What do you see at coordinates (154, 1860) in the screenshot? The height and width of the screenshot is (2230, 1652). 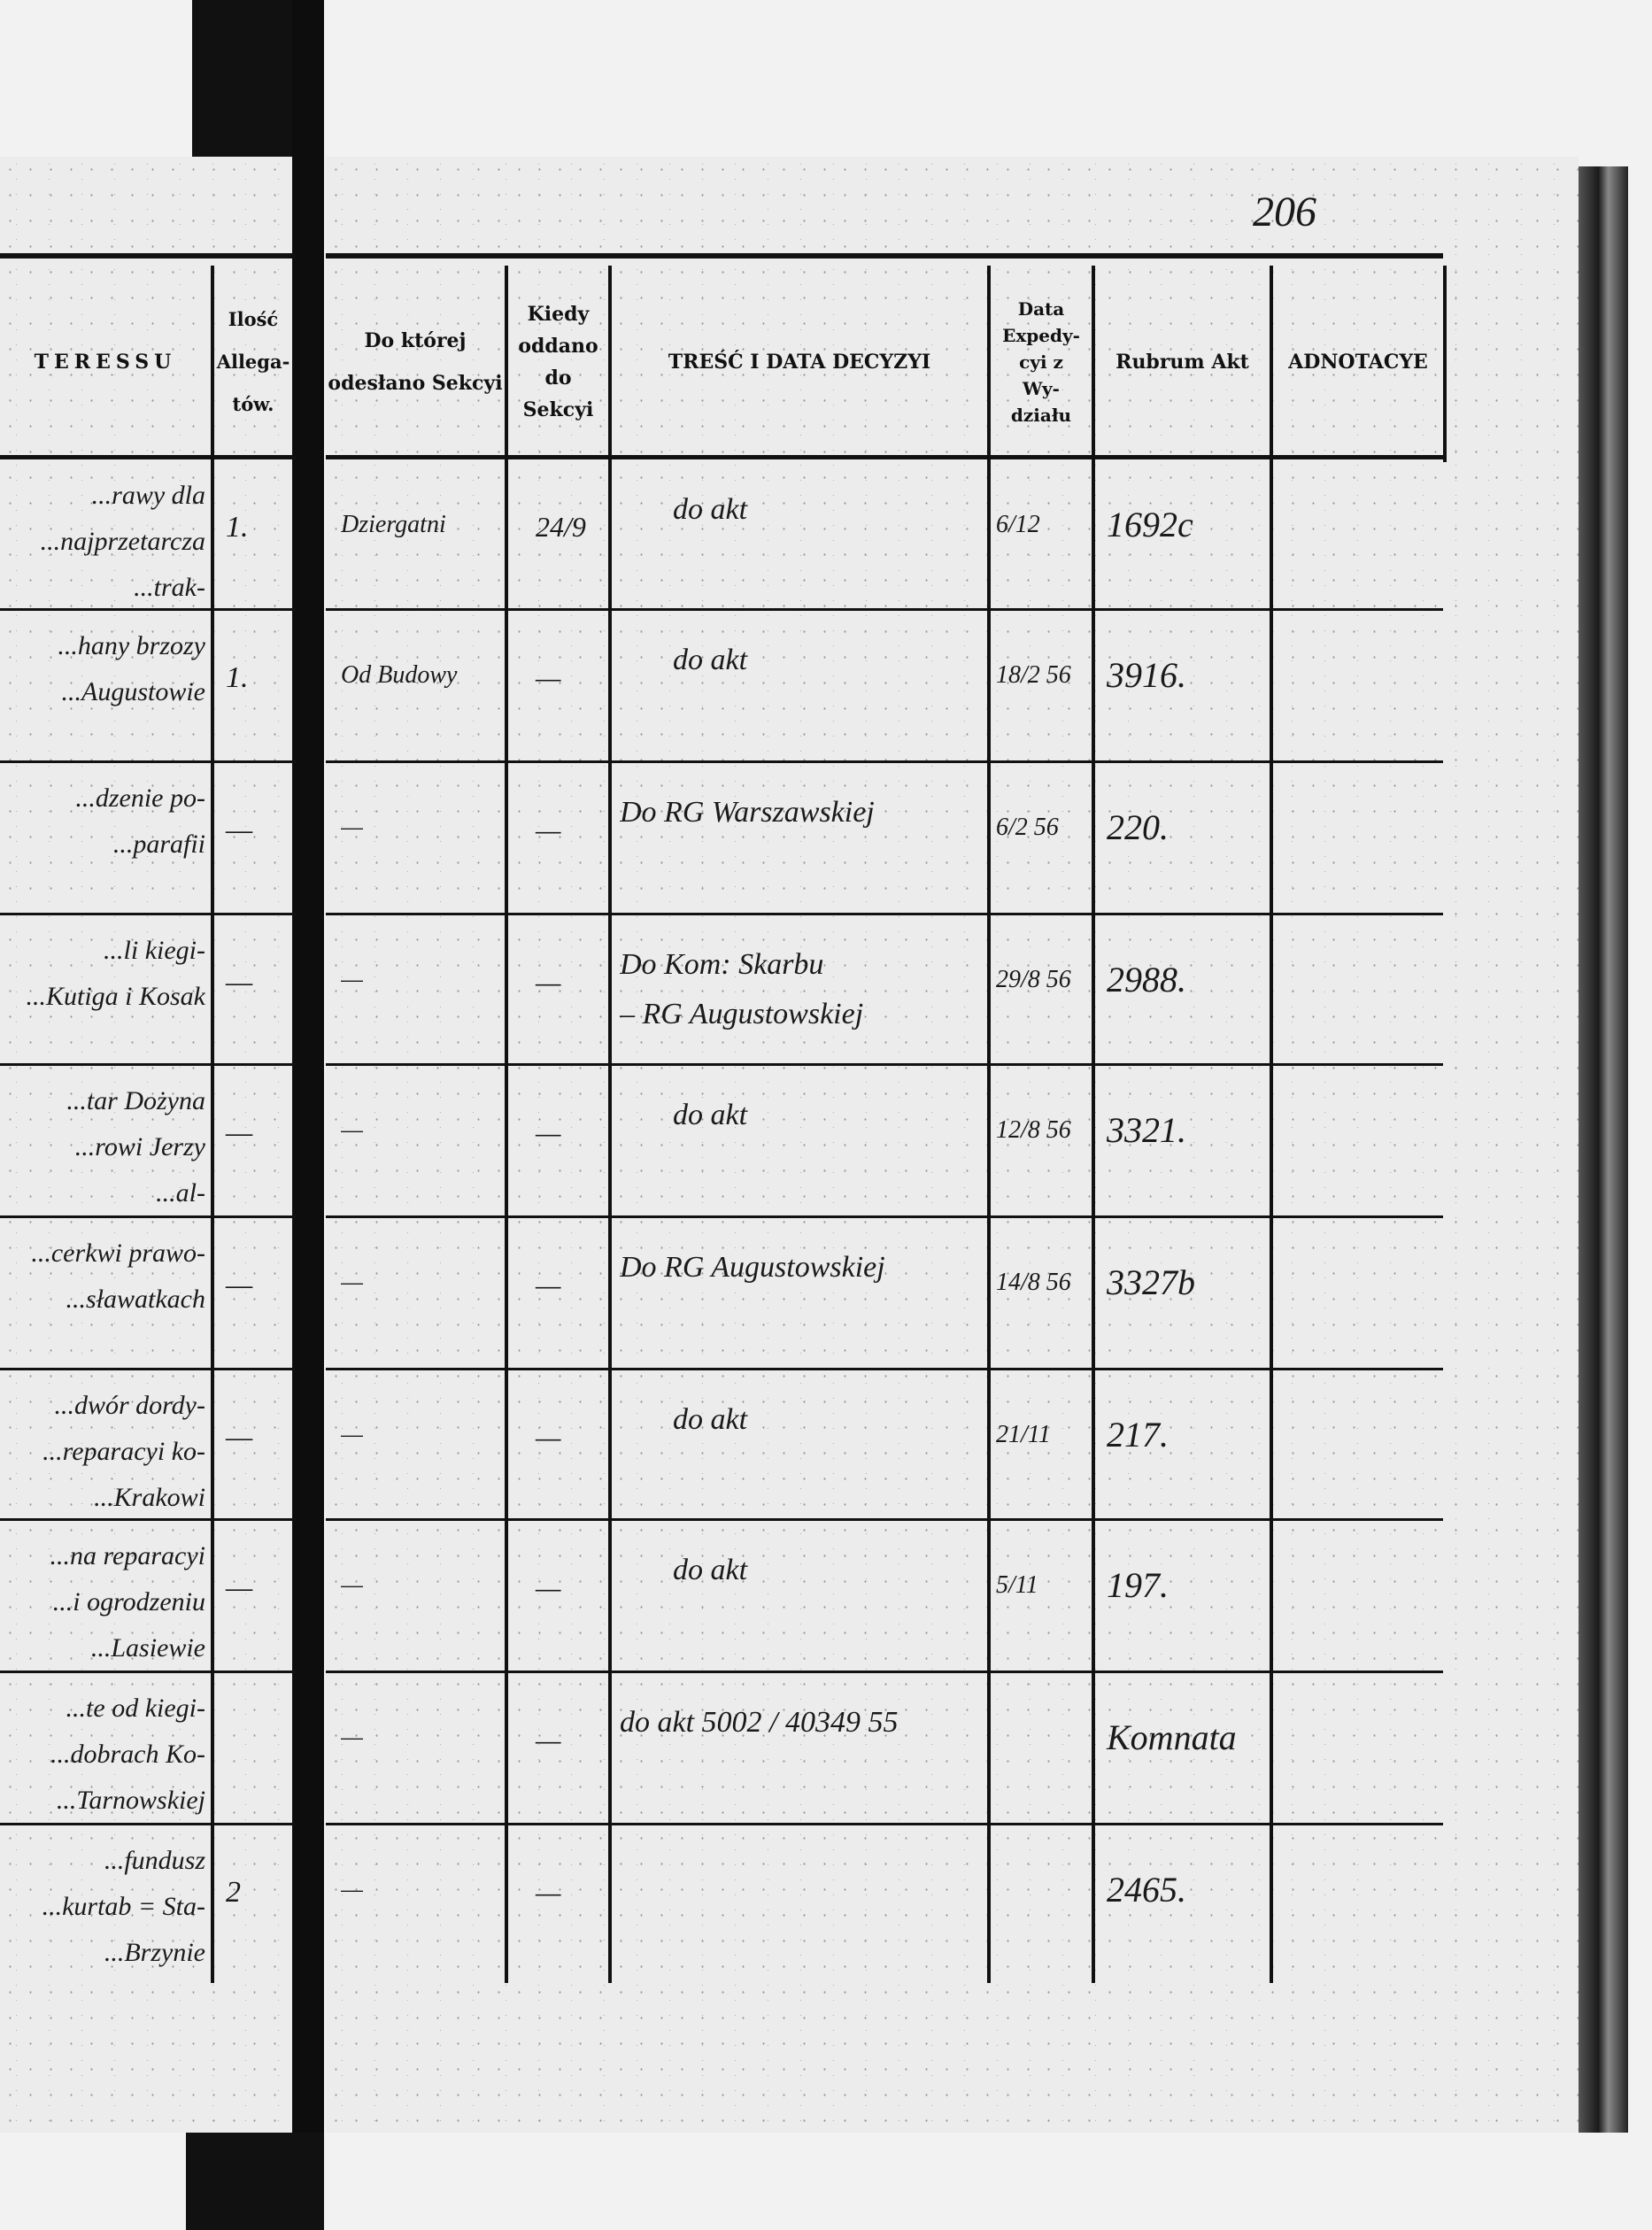 I see `left-entry-text: ...fundusz` at bounding box center [154, 1860].